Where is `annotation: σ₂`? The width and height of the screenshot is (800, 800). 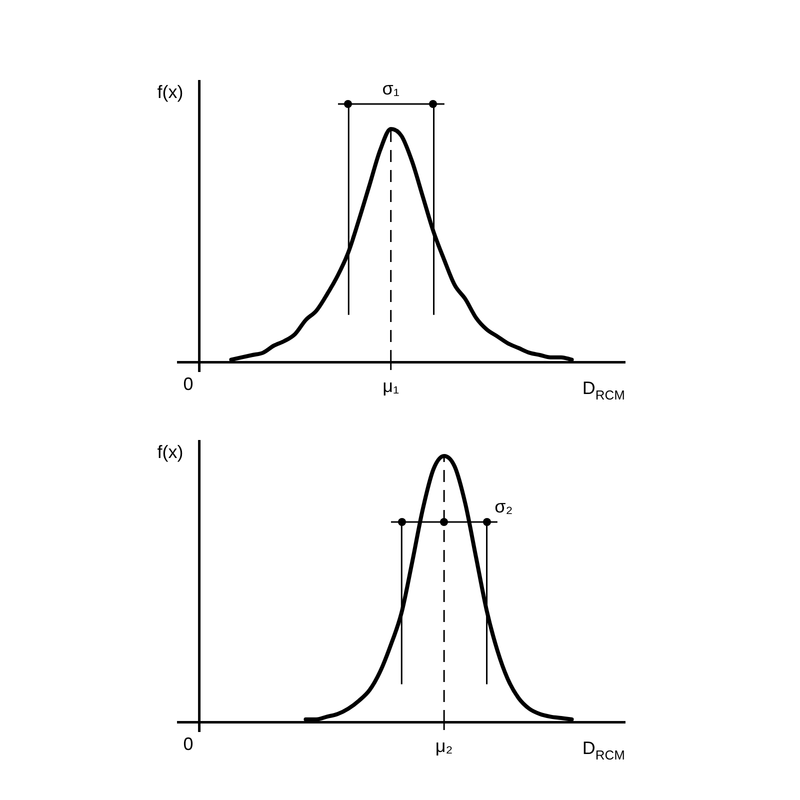 annotation: σ₂ is located at coordinates (503, 506).